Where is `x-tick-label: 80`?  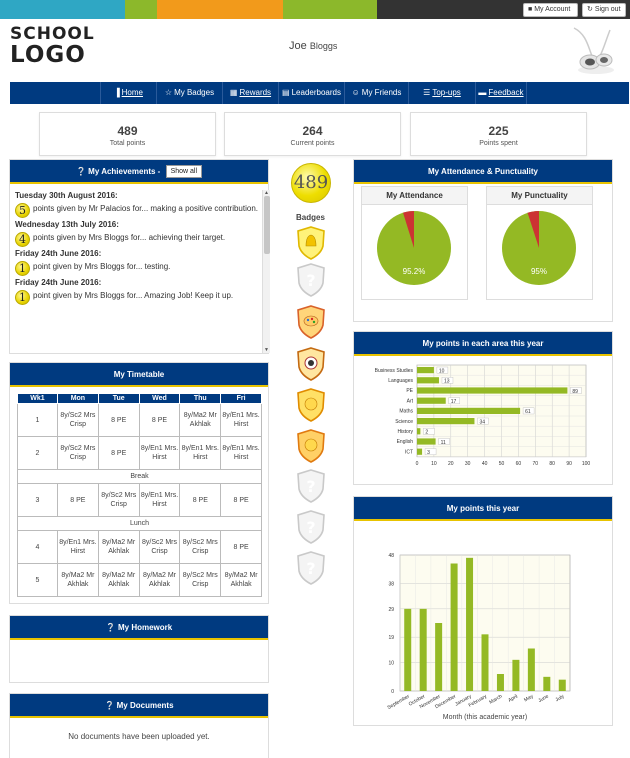
x-tick-label: 80 is located at coordinates (552, 464).